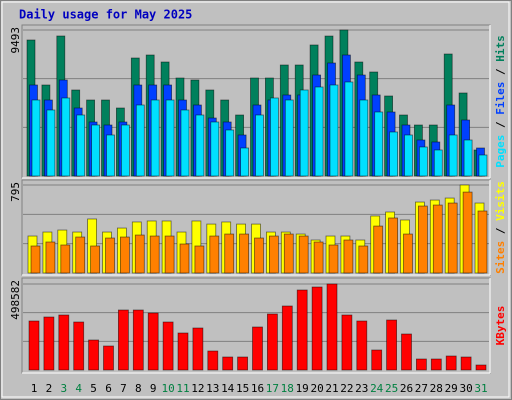 The height and width of the screenshot is (400, 512). I want to click on x-tick-label: 7, so click(123, 388).